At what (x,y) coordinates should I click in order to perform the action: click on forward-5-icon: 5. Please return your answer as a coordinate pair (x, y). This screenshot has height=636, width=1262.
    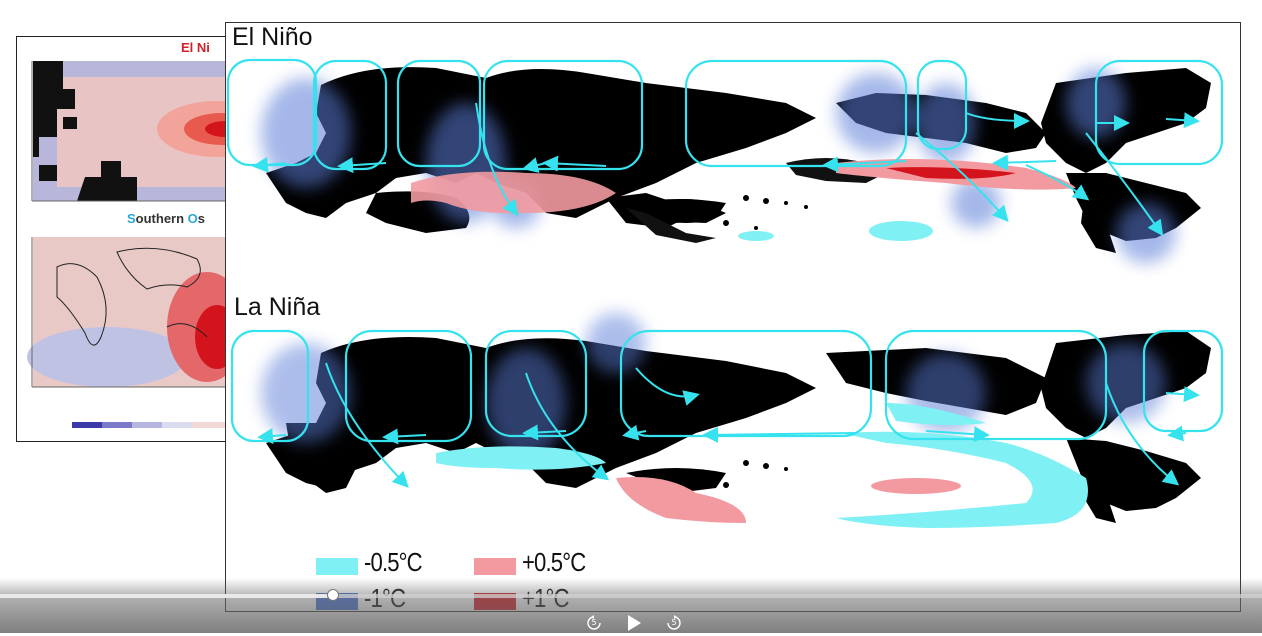
    Looking at the image, I should click on (674, 623).